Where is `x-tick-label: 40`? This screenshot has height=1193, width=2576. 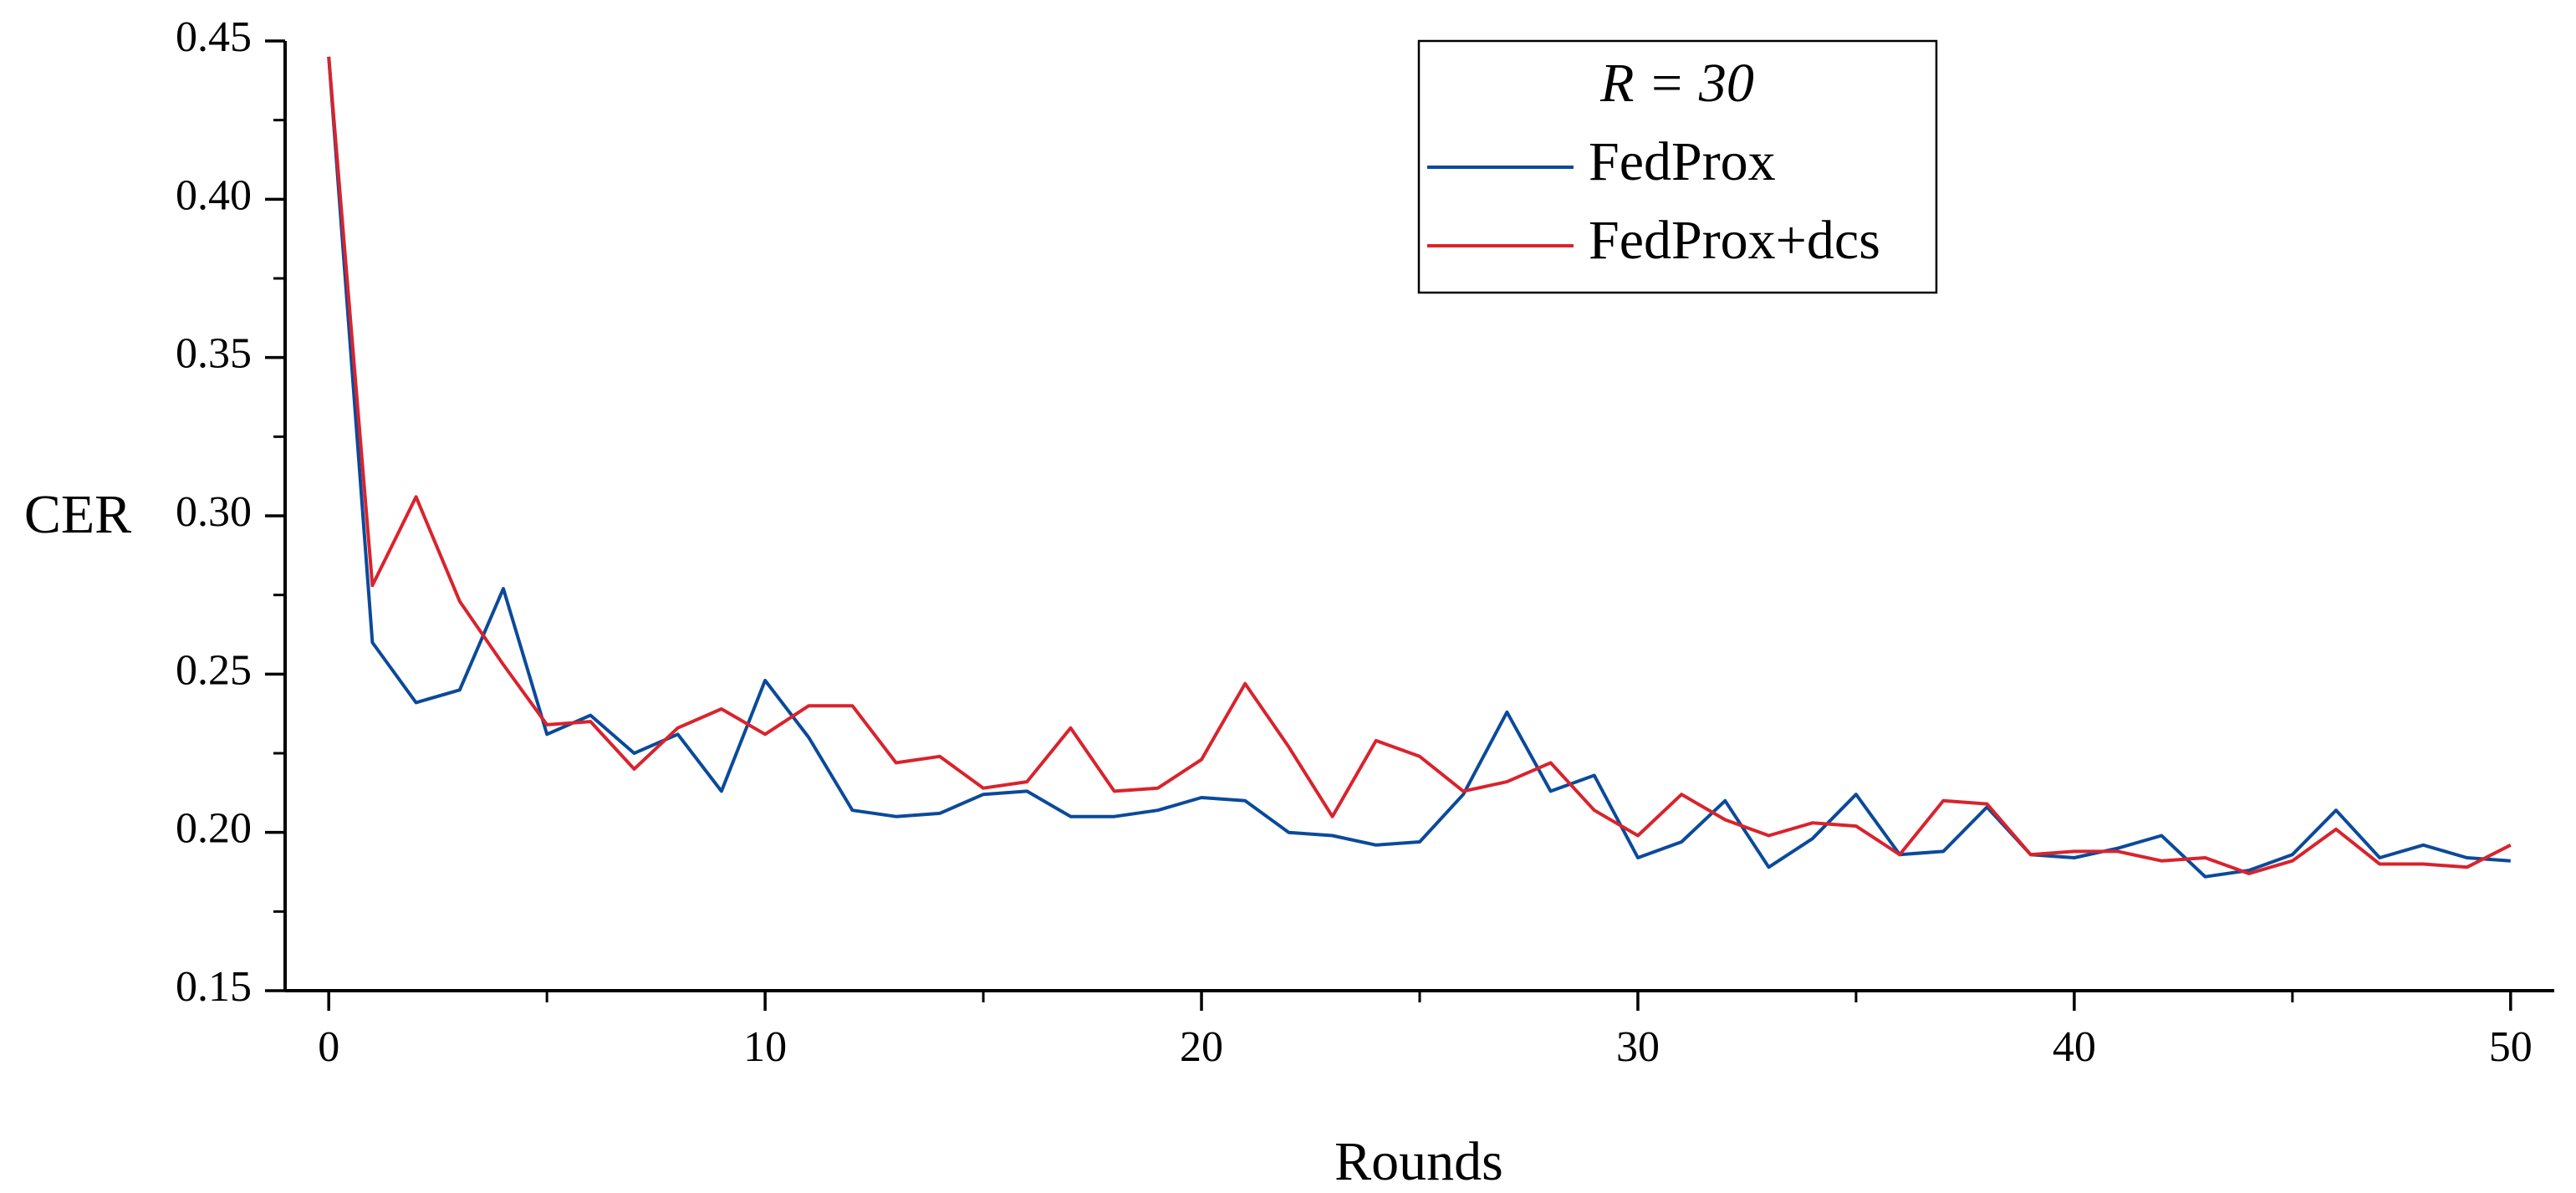 x-tick-label: 40 is located at coordinates (2074, 1047).